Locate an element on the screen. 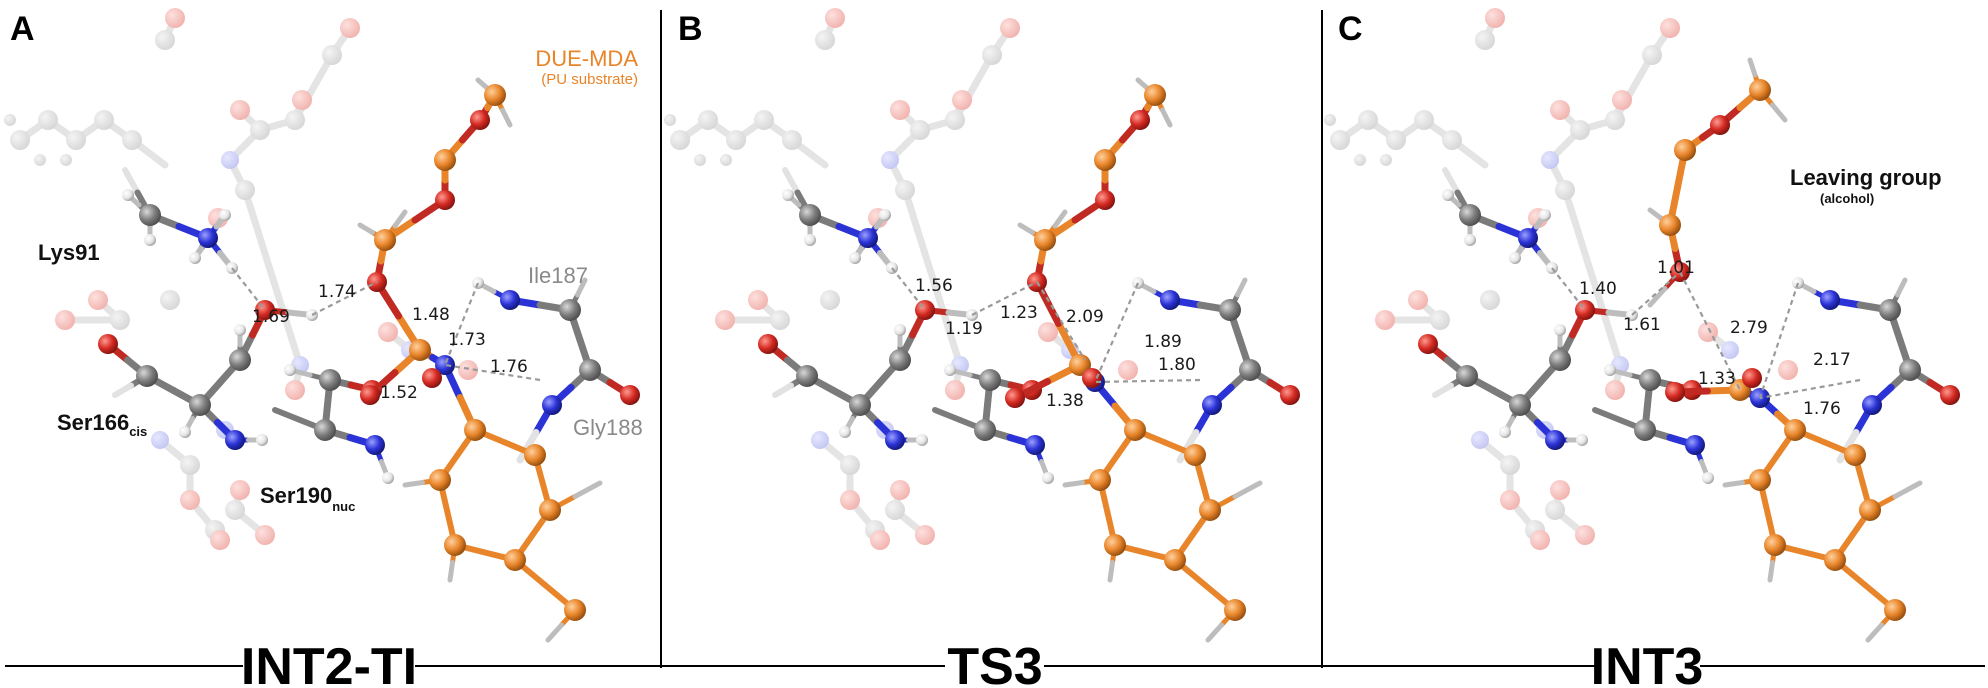 The image size is (1988, 688). distance-label: 1.01 is located at coordinates (1676, 268).